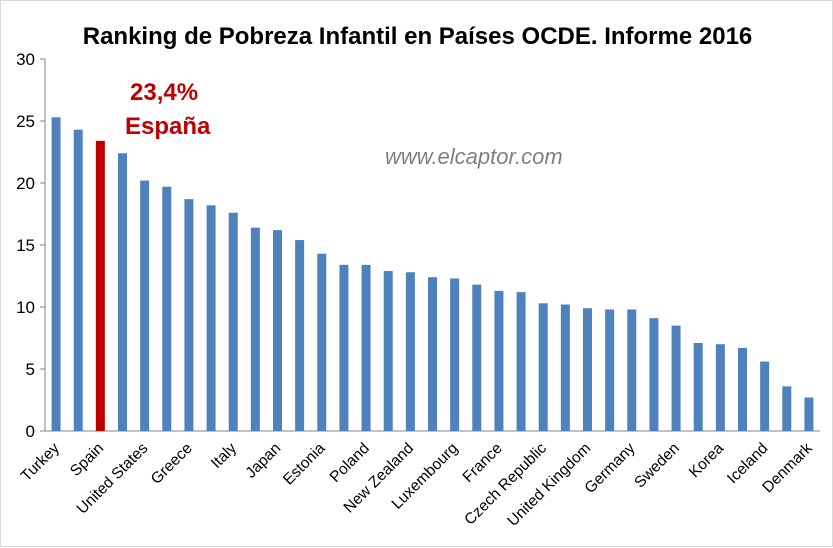  What do you see at coordinates (25, 183) in the screenshot?
I see `y-tick-label: 20` at bounding box center [25, 183].